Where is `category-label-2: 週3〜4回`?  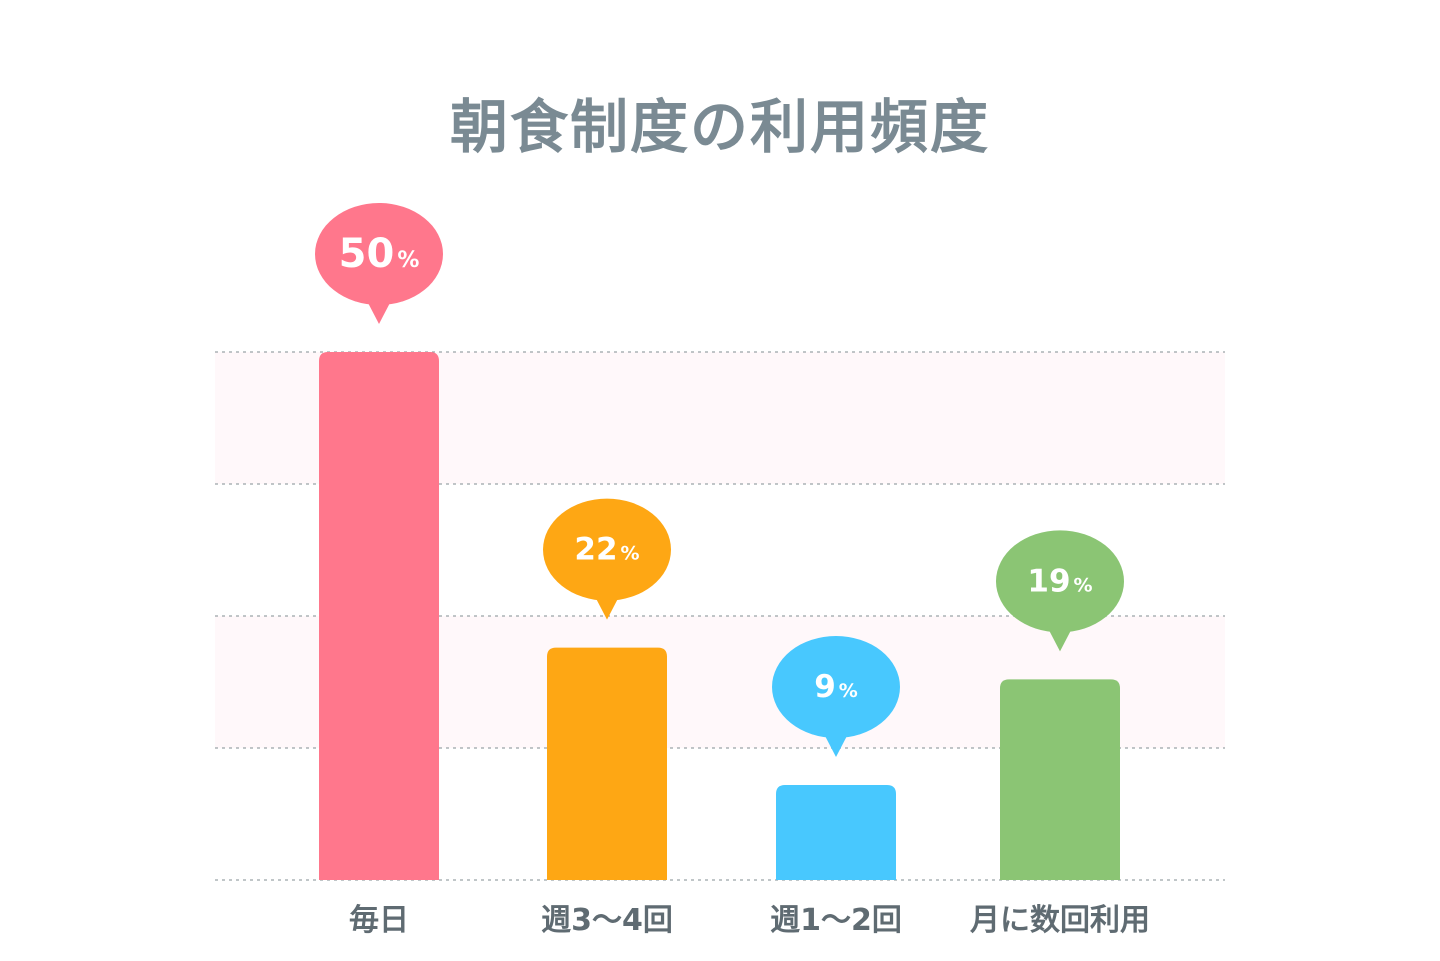
category-label-2: 週3〜4回 is located at coordinates (607, 920).